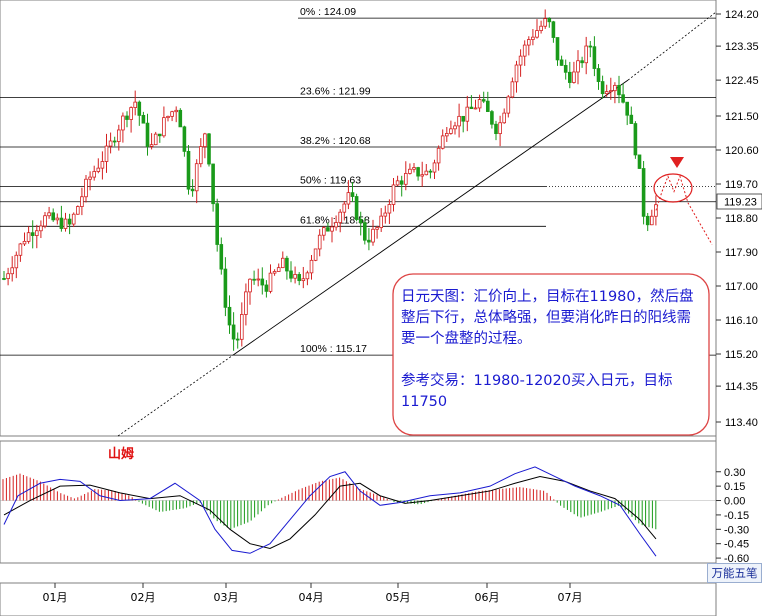 The image size is (762, 616). I want to click on price-tick-label: 119.70, so click(741, 185).